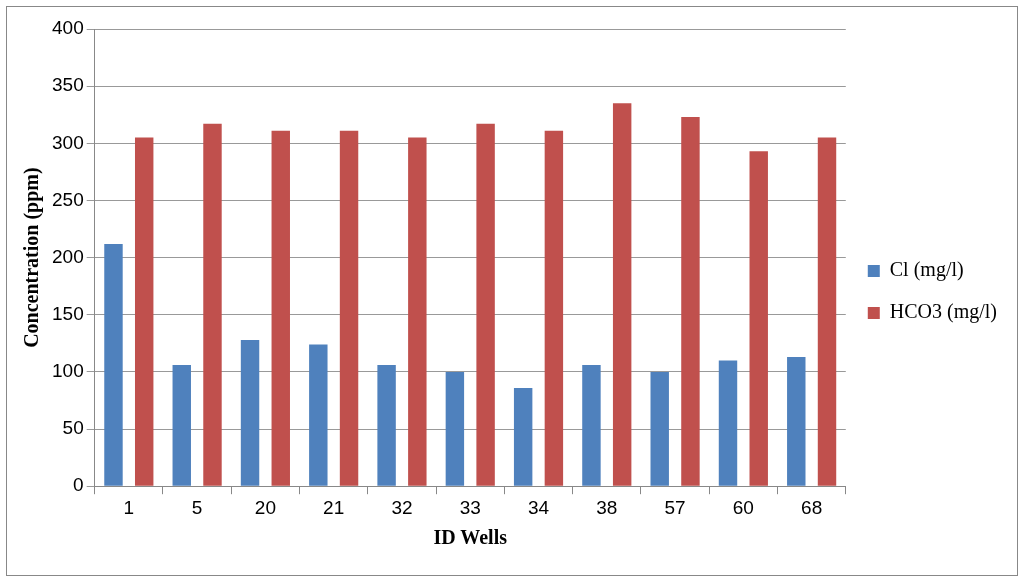 The height and width of the screenshot is (580, 1026). I want to click on x-tick-label: 32, so click(402, 507).